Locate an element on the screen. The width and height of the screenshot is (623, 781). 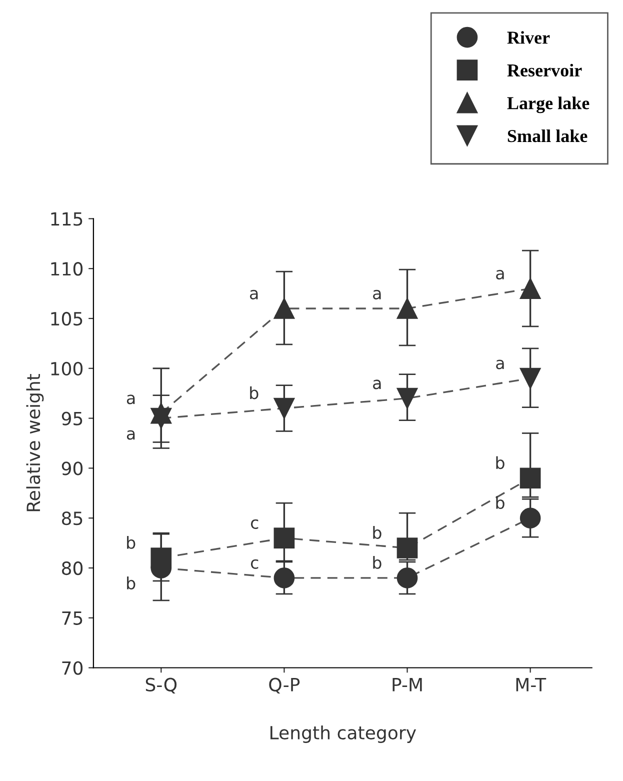
y-tick-label: 85 is located at coordinates (72, 519).